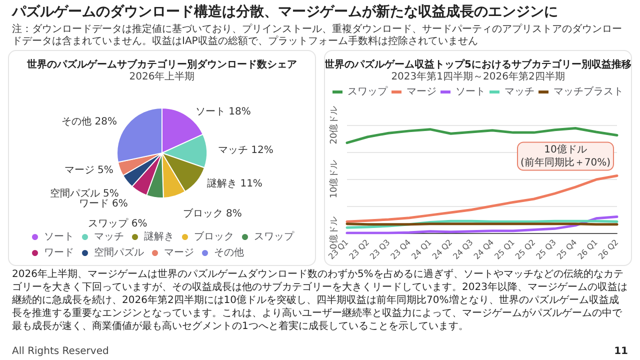 Image resolution: width=640 pixels, height=360 pixels. Describe the element at coordinates (621, 351) in the screenshot. I see `text: 11` at that location.